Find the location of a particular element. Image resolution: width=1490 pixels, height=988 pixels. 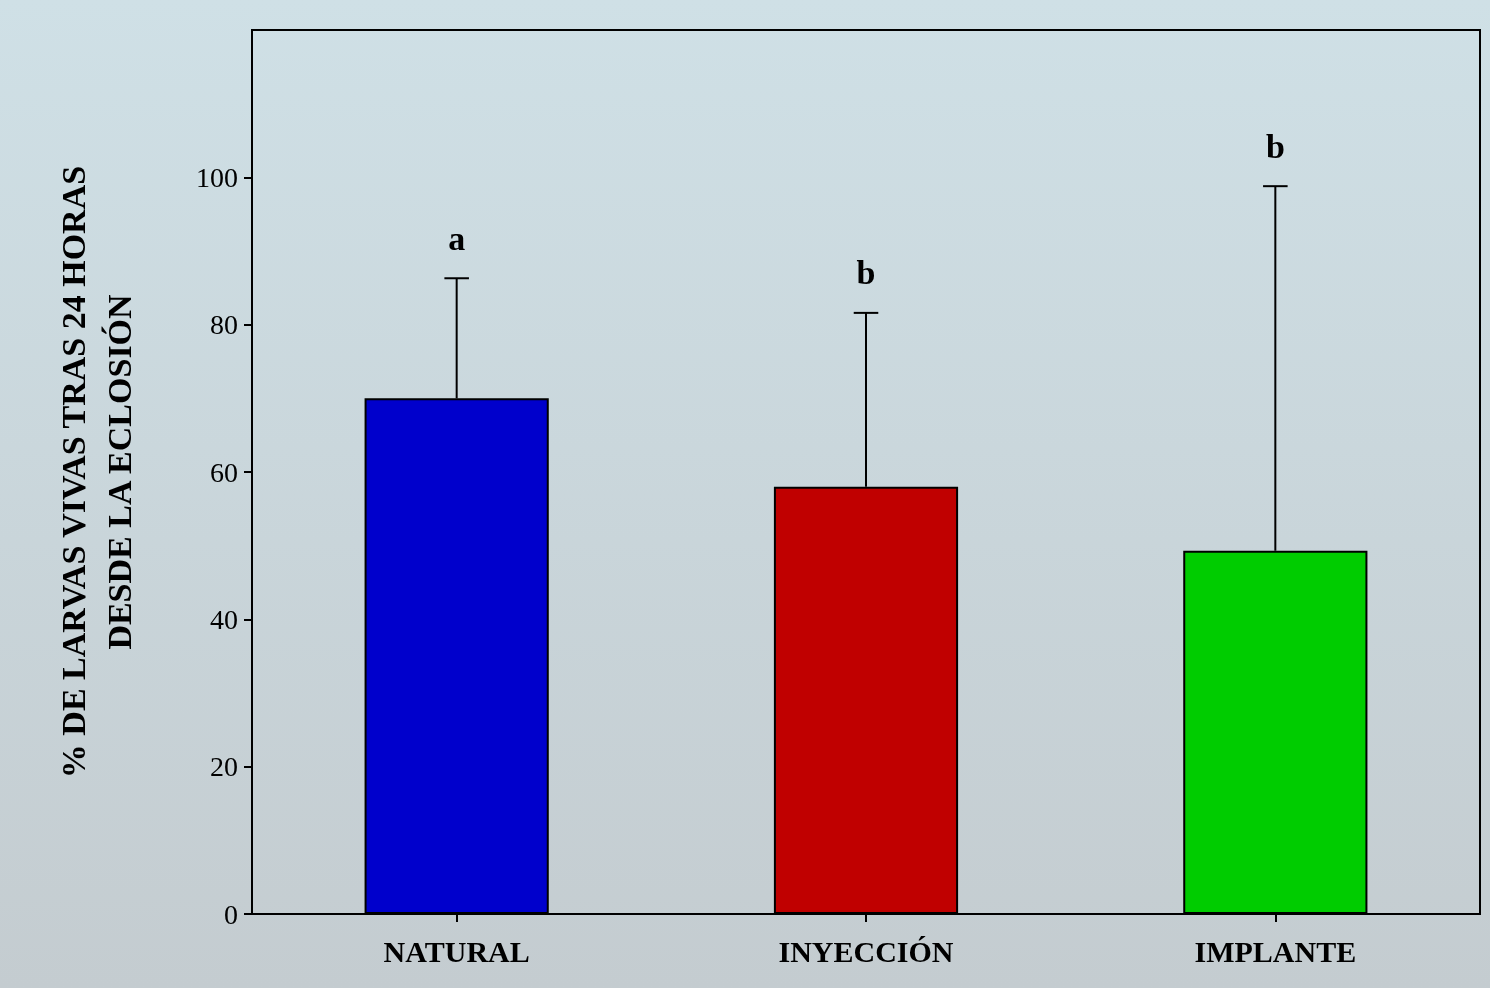

y-tick-label: 60 is located at coordinates (224, 472).